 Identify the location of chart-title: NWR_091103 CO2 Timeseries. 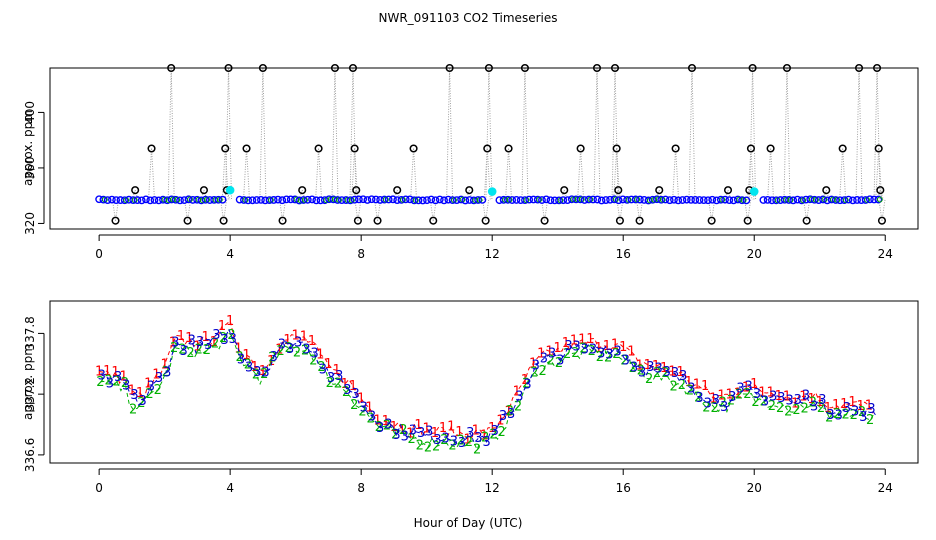
(468, 18).